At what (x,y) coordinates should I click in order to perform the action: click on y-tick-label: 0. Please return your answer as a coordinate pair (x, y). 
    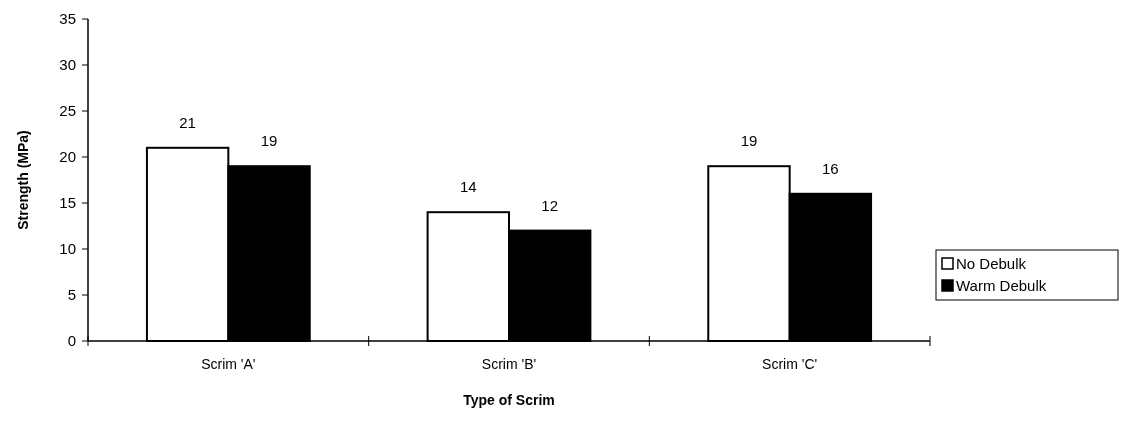
    Looking at the image, I should click on (71, 341).